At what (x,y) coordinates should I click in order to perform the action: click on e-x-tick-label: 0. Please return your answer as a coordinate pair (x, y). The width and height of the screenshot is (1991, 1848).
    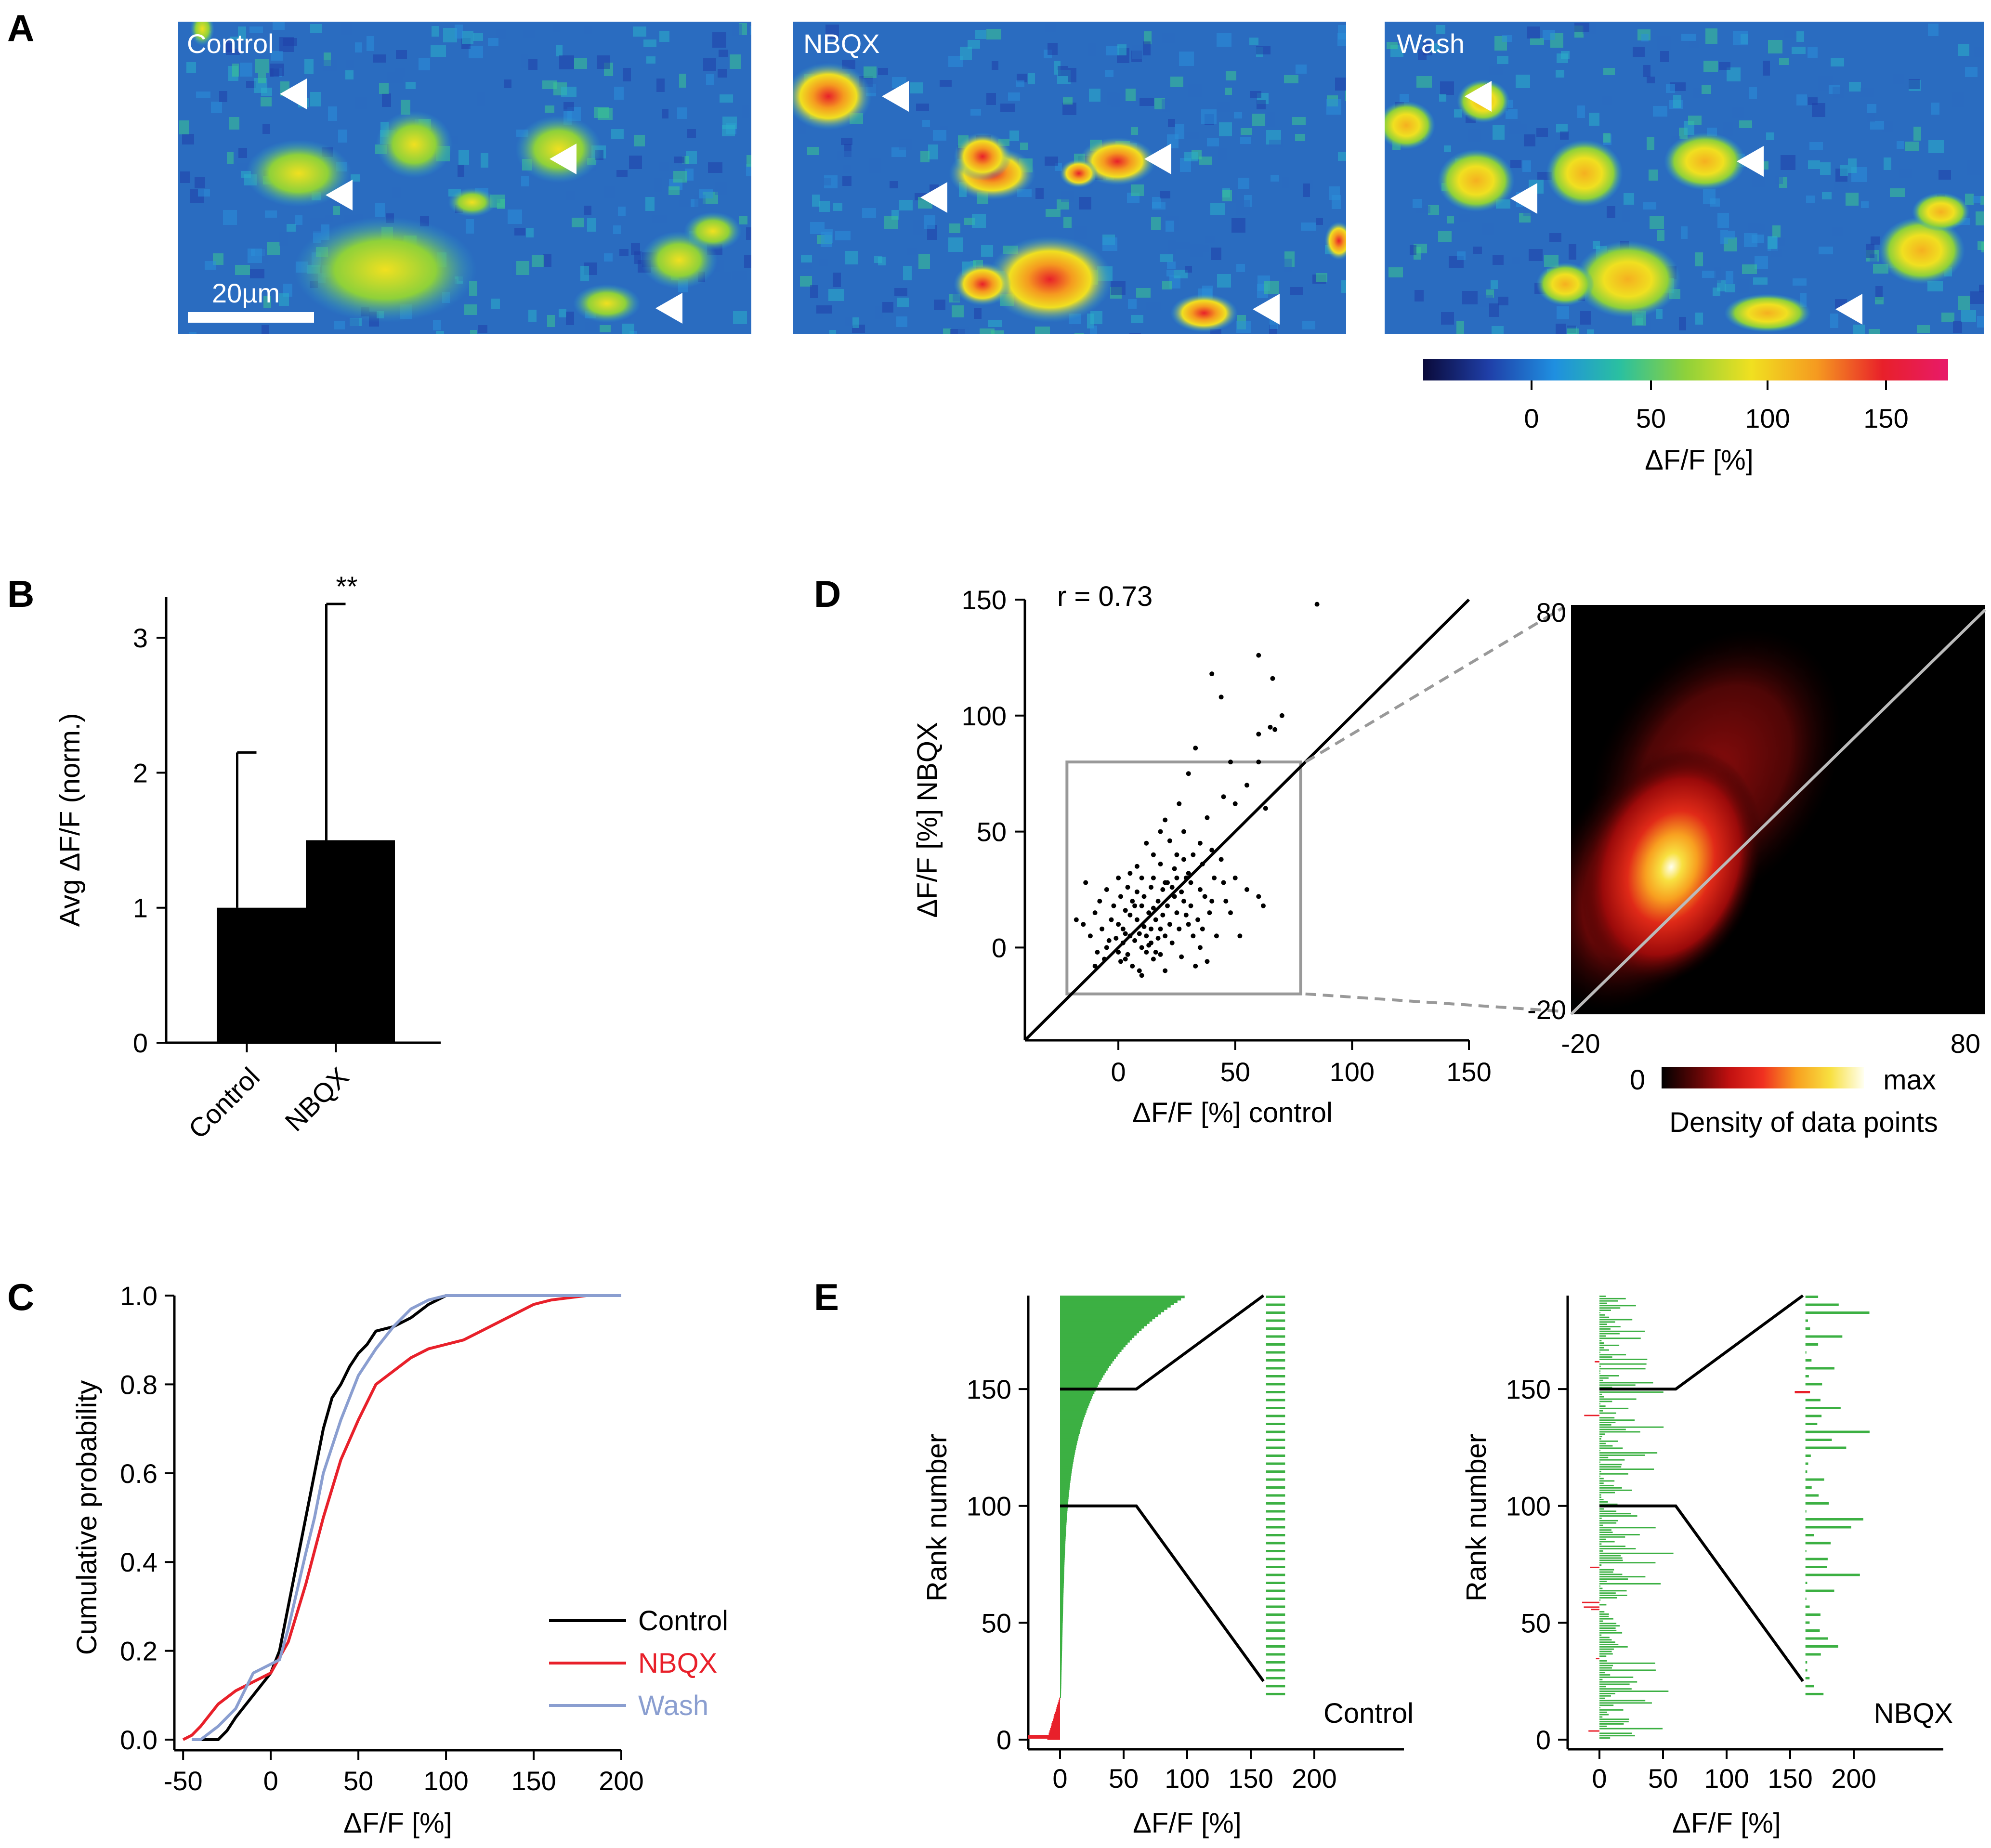
    Looking at the image, I should click on (1059, 1778).